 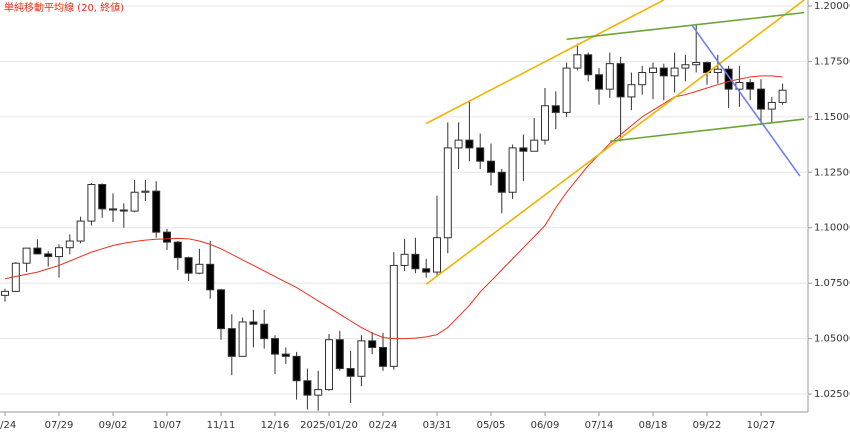 I want to click on chart-title: 単純移動平均線 (20, 終値), so click(x=64, y=7).